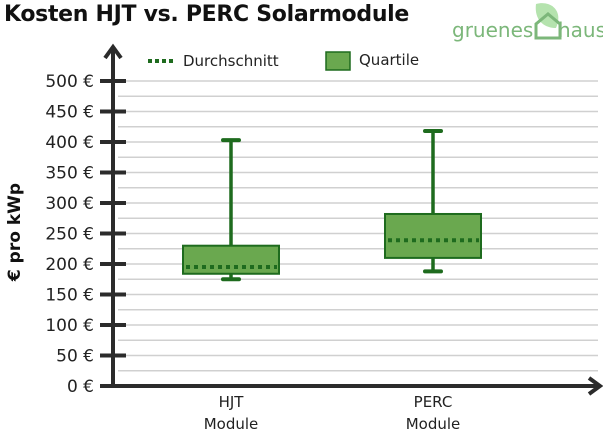 The image size is (603, 442). Describe the element at coordinates (580, 30) in the screenshot. I see `logo-text-right: haus` at that location.